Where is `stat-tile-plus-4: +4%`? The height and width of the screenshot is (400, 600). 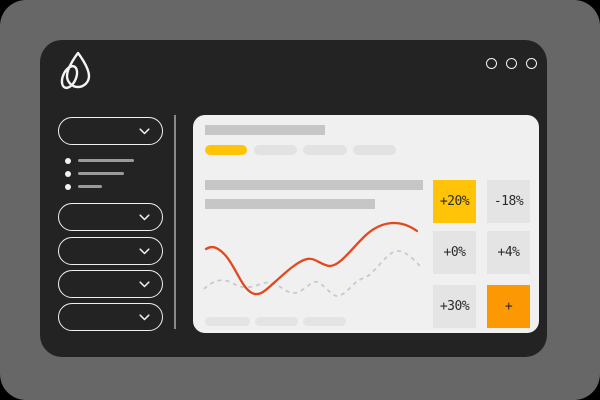 stat-tile-plus-4: +4% is located at coordinates (508, 252).